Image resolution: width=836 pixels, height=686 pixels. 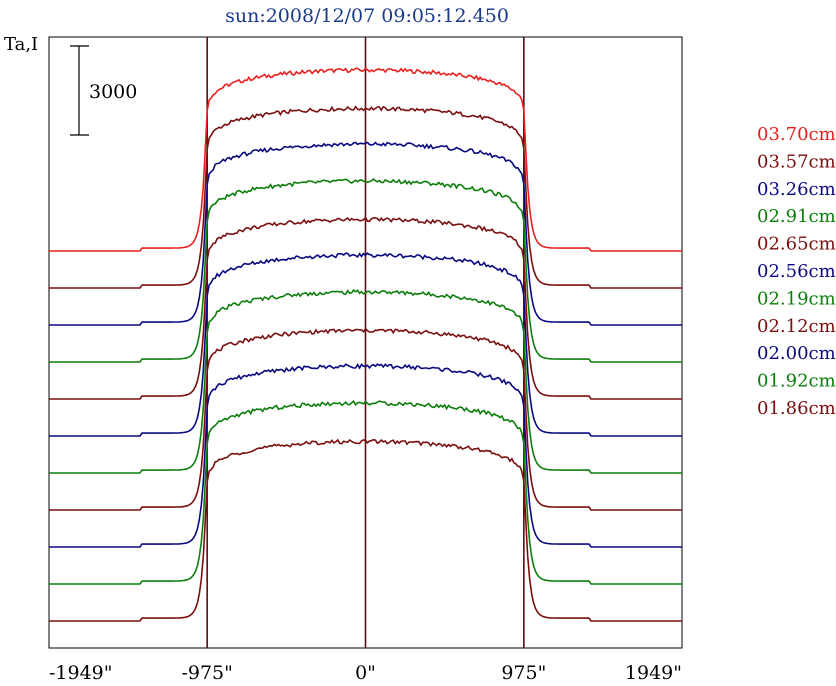 I want to click on legend-entry: 02.00cm, so click(x=796, y=353).